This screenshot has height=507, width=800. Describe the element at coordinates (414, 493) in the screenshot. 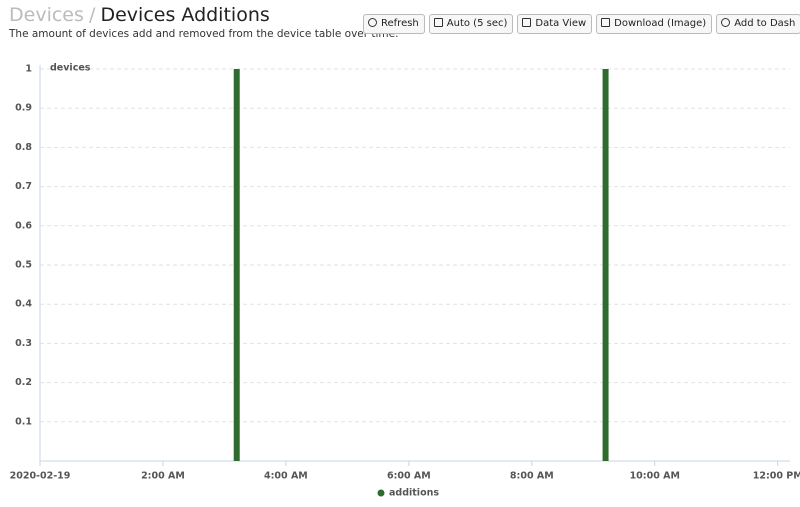

I see `legend-label: additions` at that location.